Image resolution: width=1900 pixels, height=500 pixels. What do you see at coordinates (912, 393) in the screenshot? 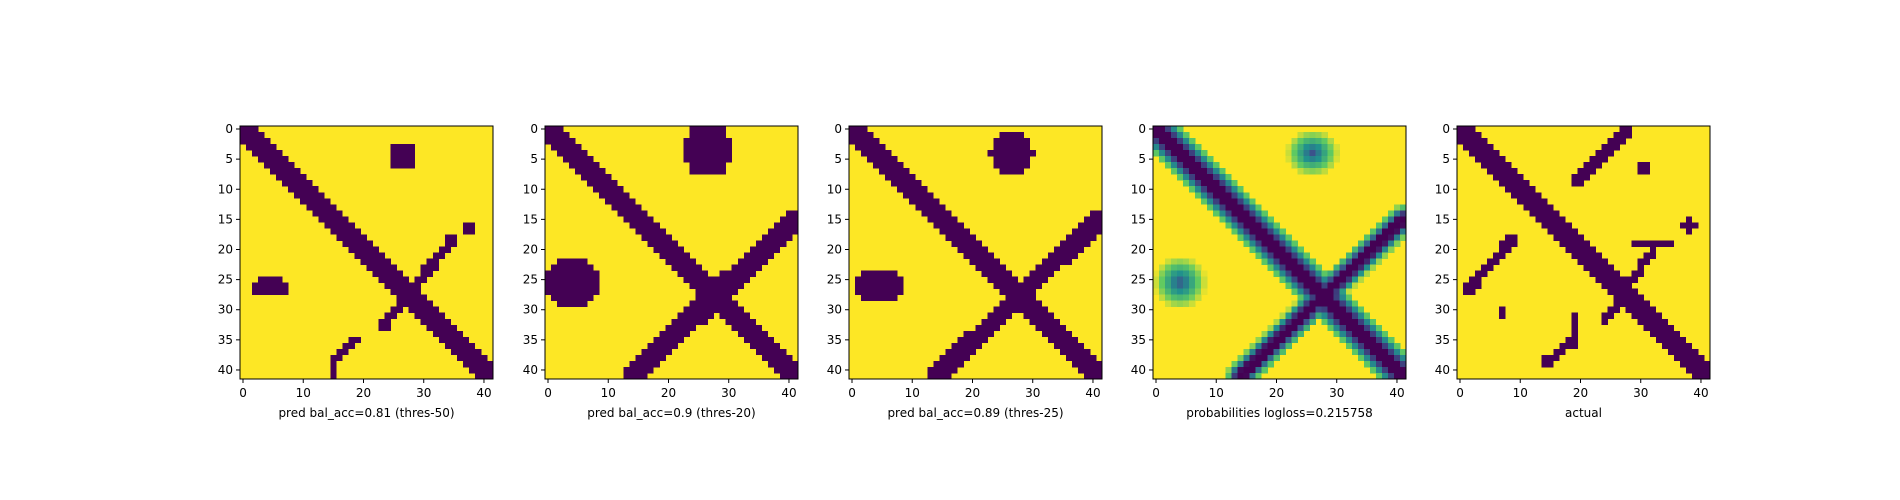
I see `panel-3-x-tick-label: 10` at bounding box center [912, 393].